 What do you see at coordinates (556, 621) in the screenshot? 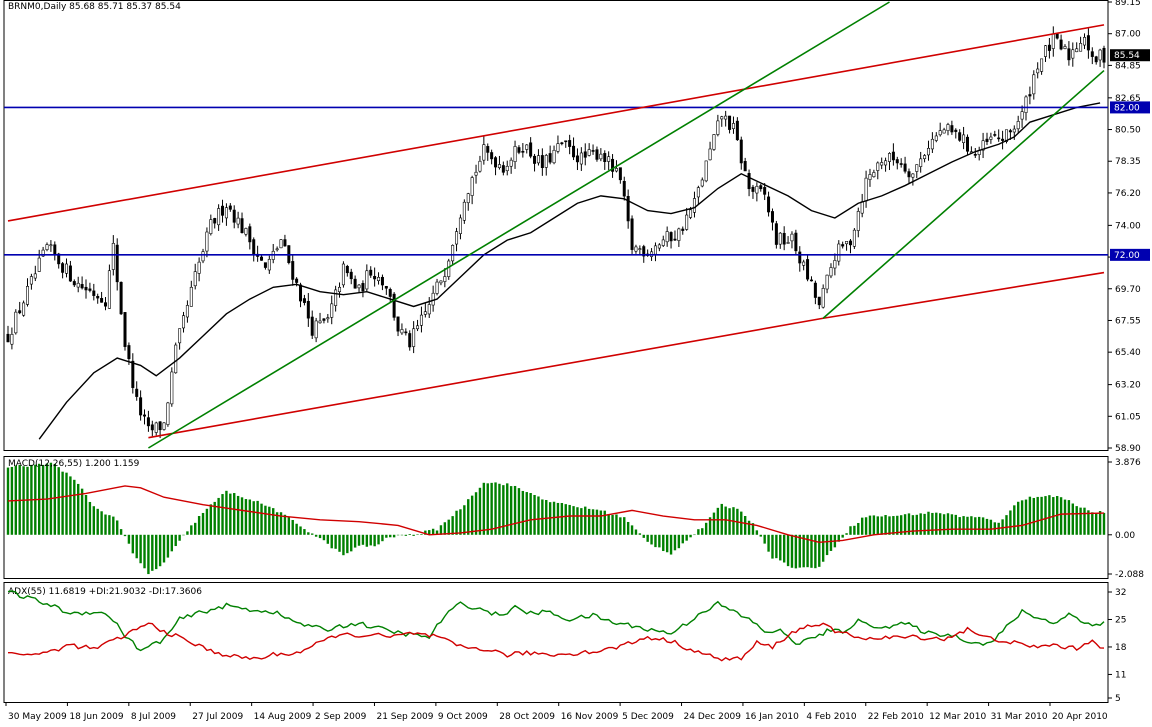
I see `plus-di-line` at bounding box center [556, 621].